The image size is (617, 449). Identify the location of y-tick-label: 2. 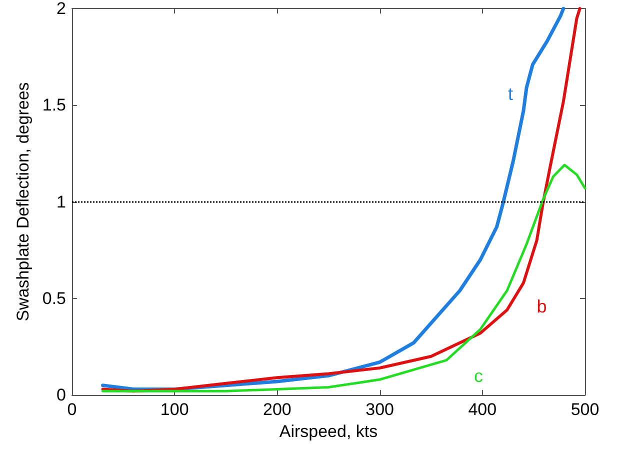
(61, 9).